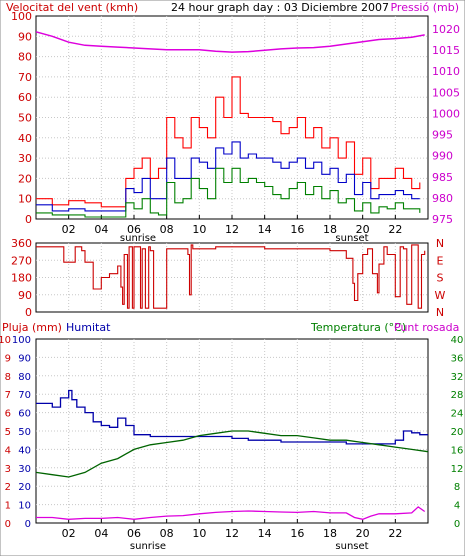 Image resolution: width=465 pixels, height=560 pixels. Describe the element at coordinates (8, 450) in the screenshot. I see `rain-tick-label: 4` at that location.